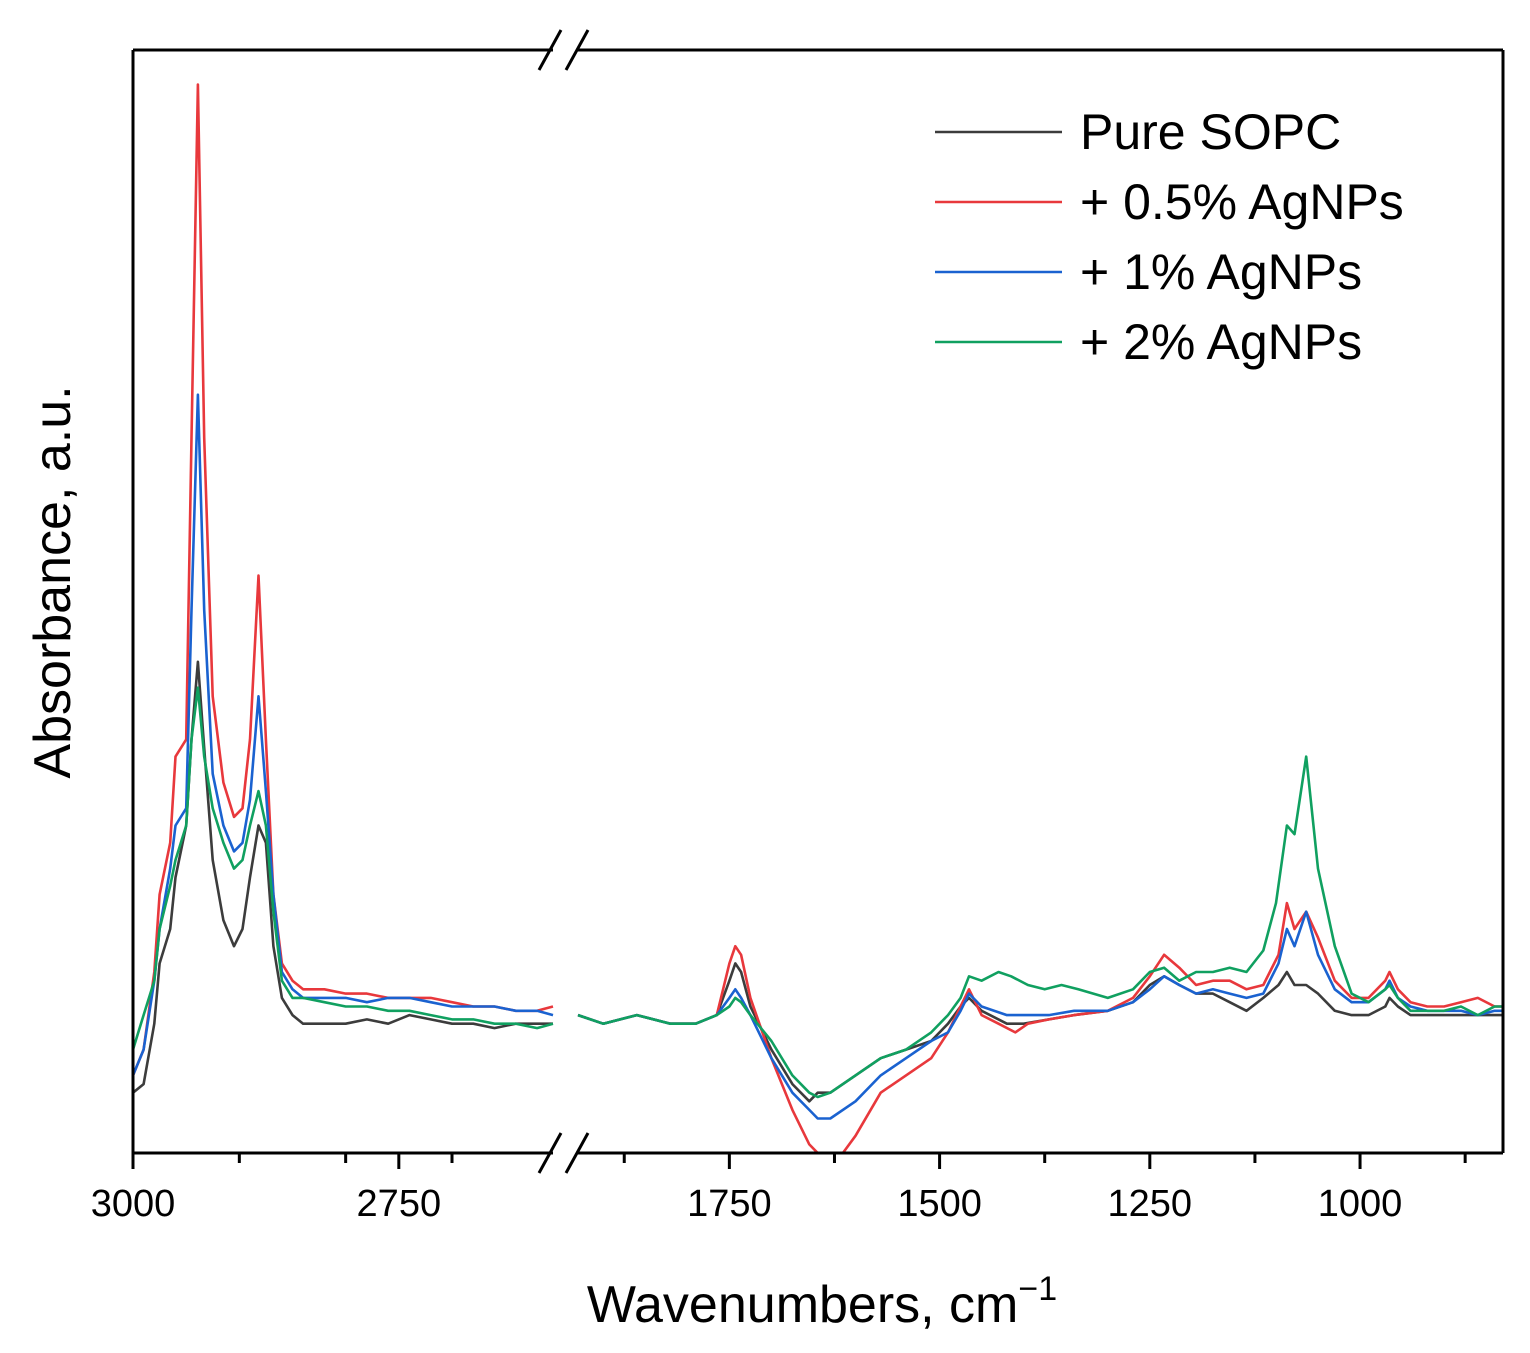 The width and height of the screenshot is (1530, 1353). Describe the element at coordinates (939, 1204) in the screenshot. I see `x-tick-label: 1500` at that location.